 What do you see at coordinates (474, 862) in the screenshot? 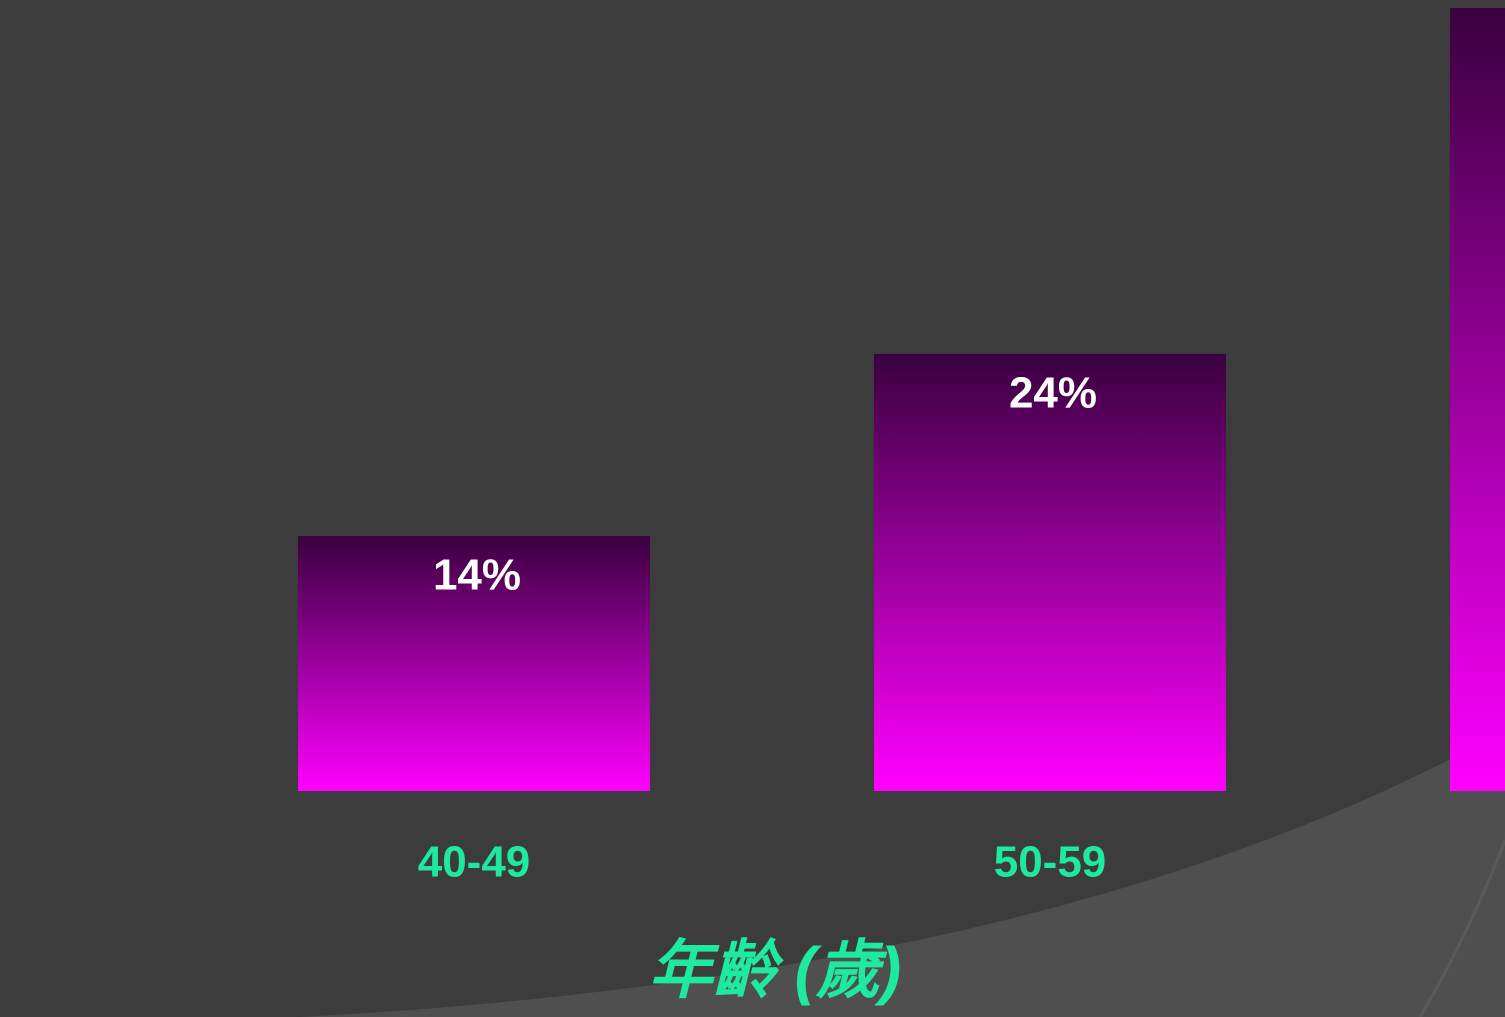
I see `x-tick-label: 40-49` at bounding box center [474, 862].